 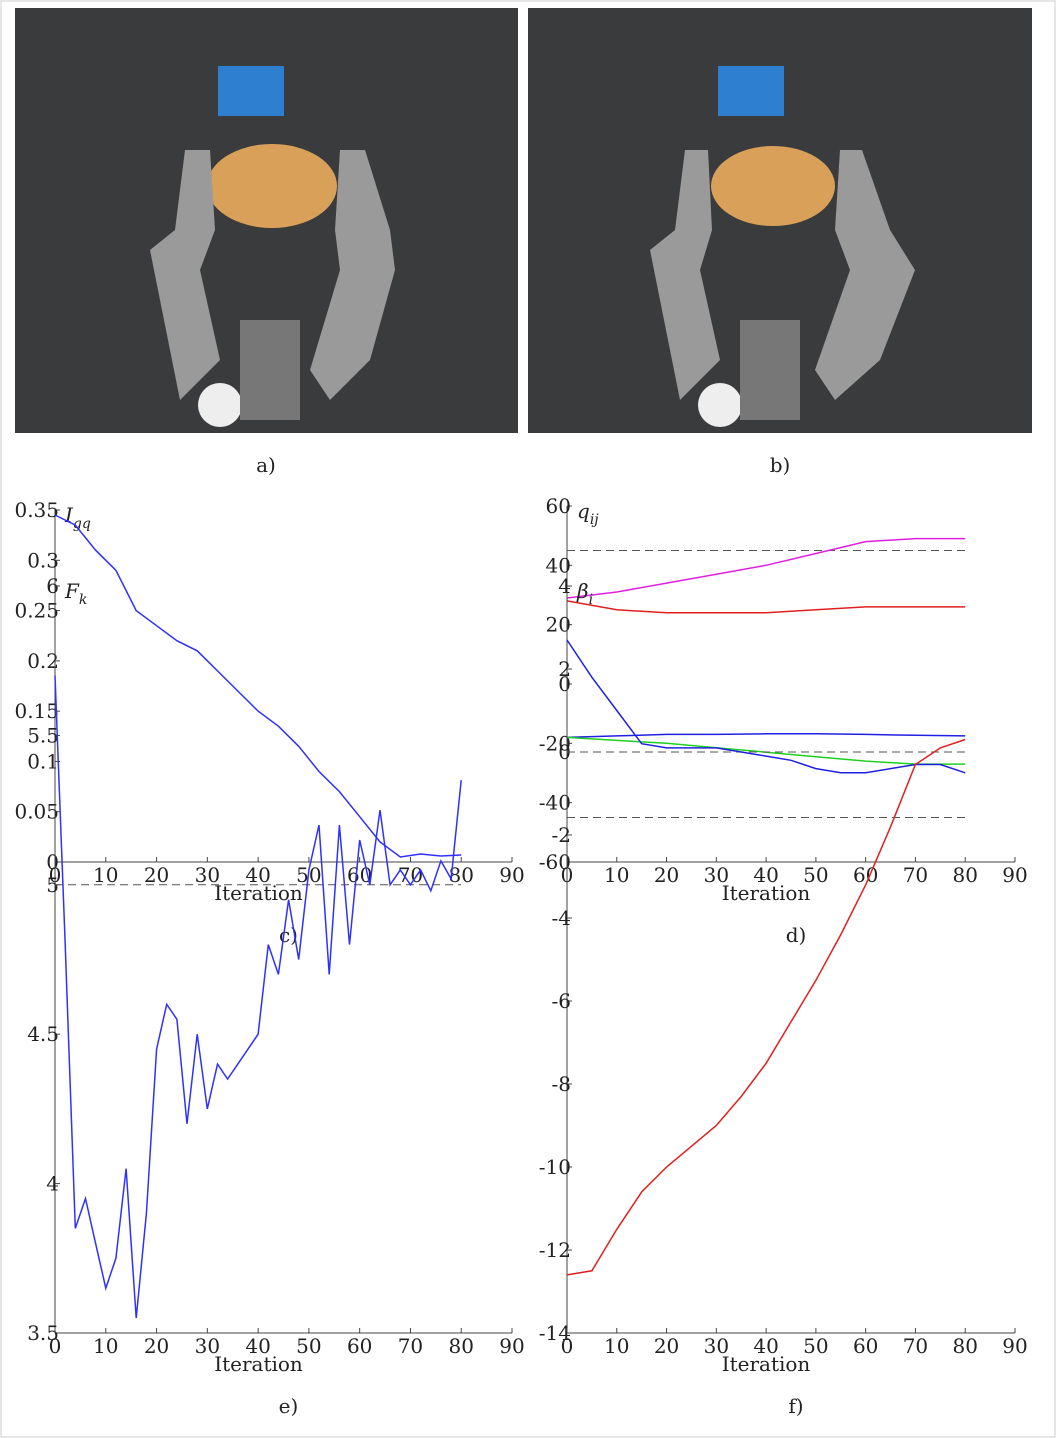 What do you see at coordinates (36, 510) in the screenshot?
I see `y-tick-label: 0.35` at bounding box center [36, 510].